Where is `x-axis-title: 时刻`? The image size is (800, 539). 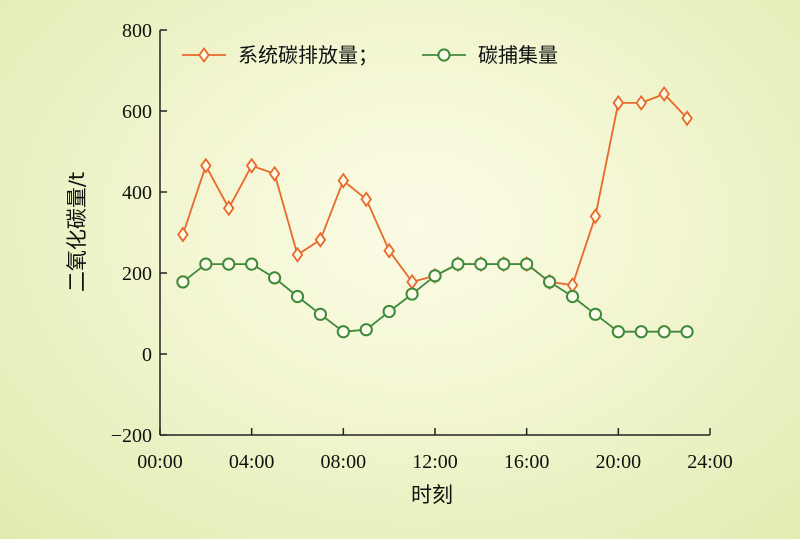
x-axis-title: 时刻 is located at coordinates (432, 495).